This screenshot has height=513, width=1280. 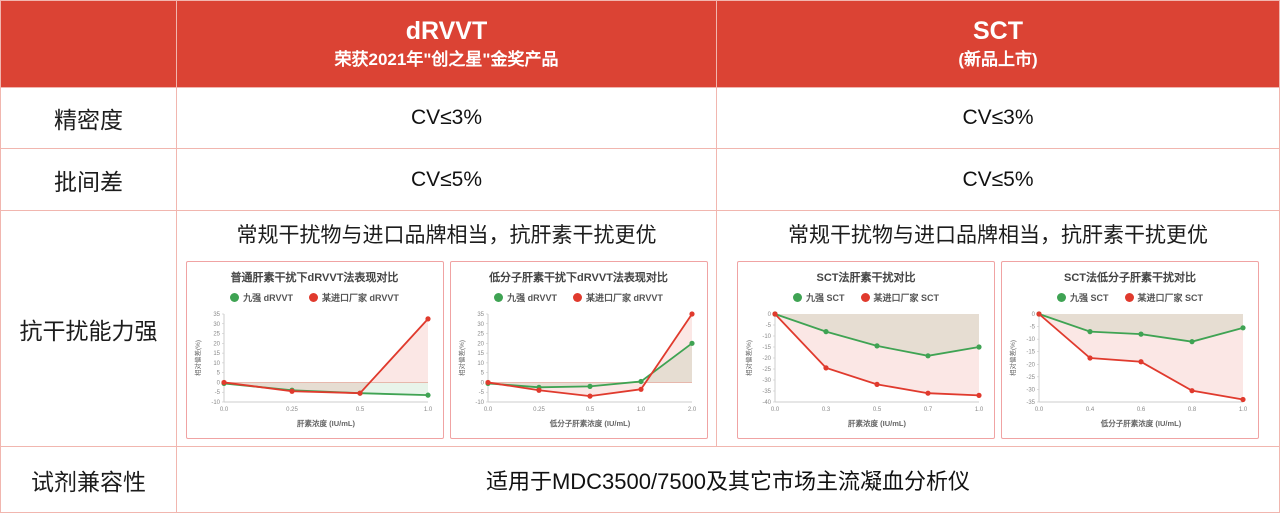 I want to click on header-empty-cell, so click(x=88, y=44).